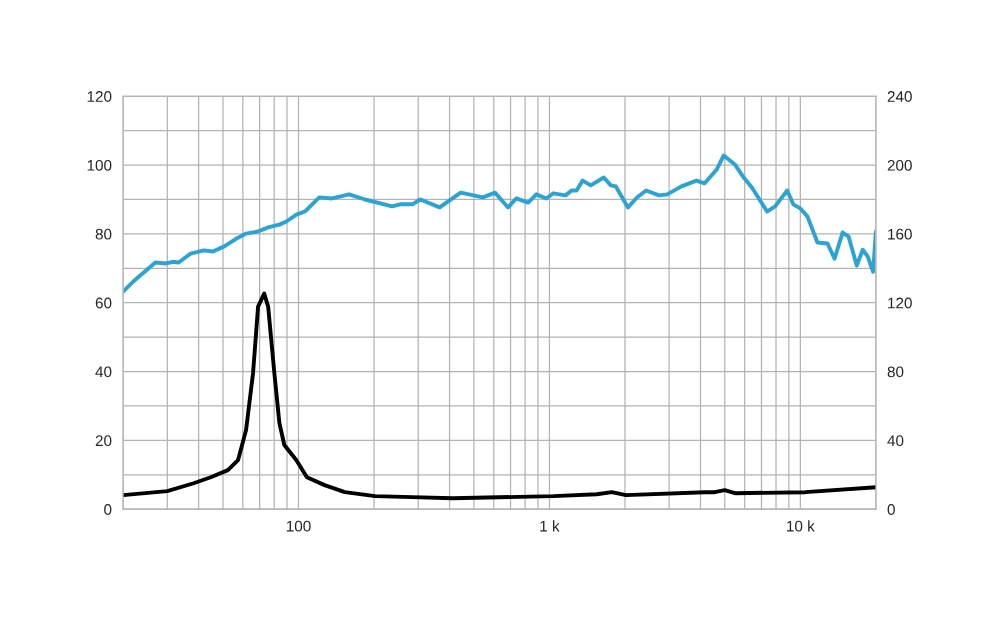  Describe the element at coordinates (801, 526) in the screenshot. I see `x-tick-label: 10 k` at that location.